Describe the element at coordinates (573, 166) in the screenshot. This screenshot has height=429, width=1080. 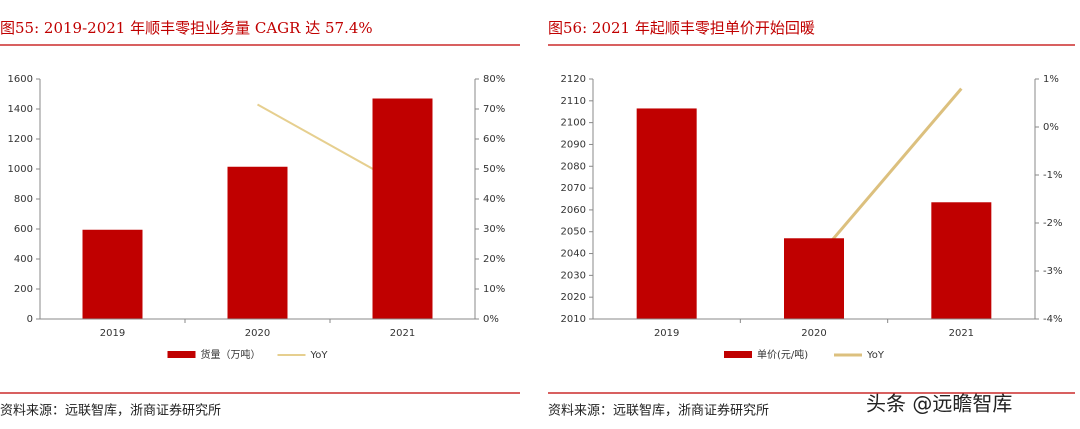
I see `y-tick-label: 2080` at that location.